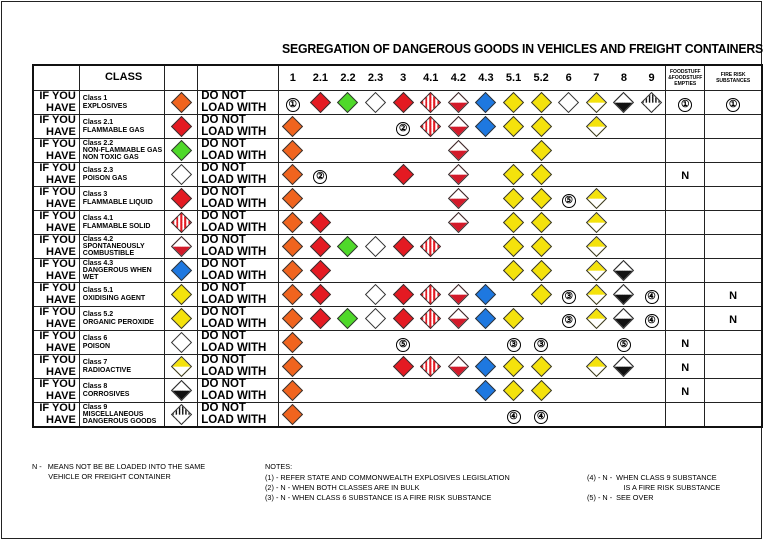  I want to click on header-blank, so click(56, 77).